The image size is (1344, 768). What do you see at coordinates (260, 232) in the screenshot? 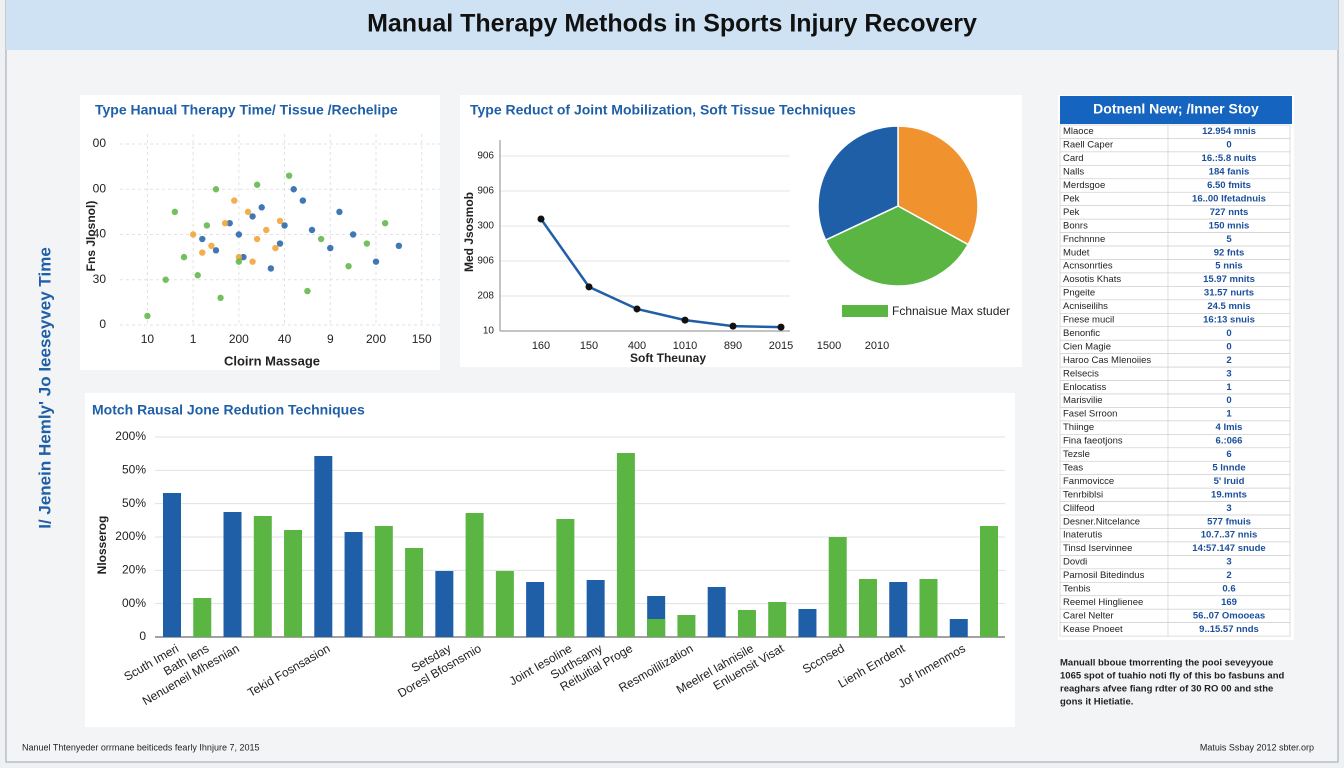
I see `scatter-panel` at bounding box center [260, 232].